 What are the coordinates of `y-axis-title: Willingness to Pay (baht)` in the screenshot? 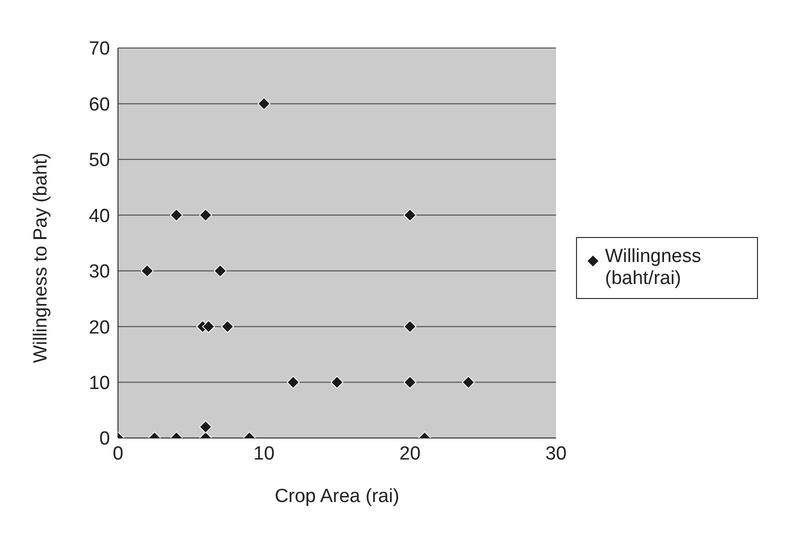 It's located at (41, 257).